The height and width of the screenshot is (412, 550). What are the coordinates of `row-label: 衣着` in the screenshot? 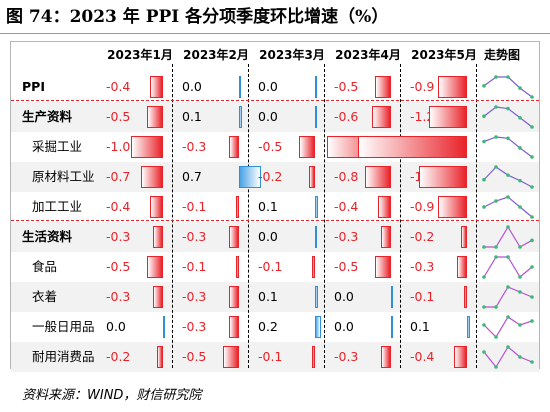 It's located at (45, 296).